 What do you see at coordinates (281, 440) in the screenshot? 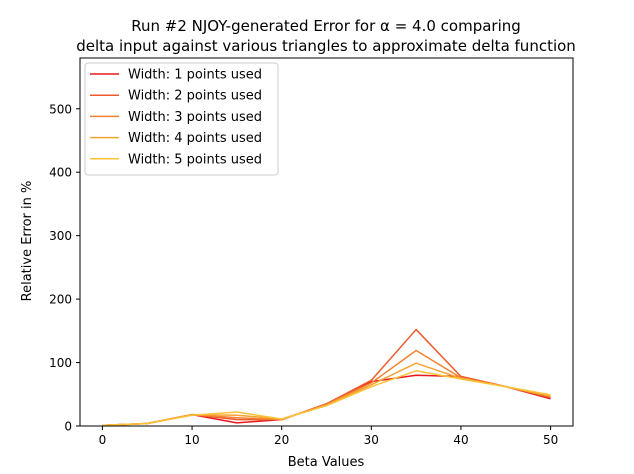
I see `x-tick-label: 20` at bounding box center [281, 440].